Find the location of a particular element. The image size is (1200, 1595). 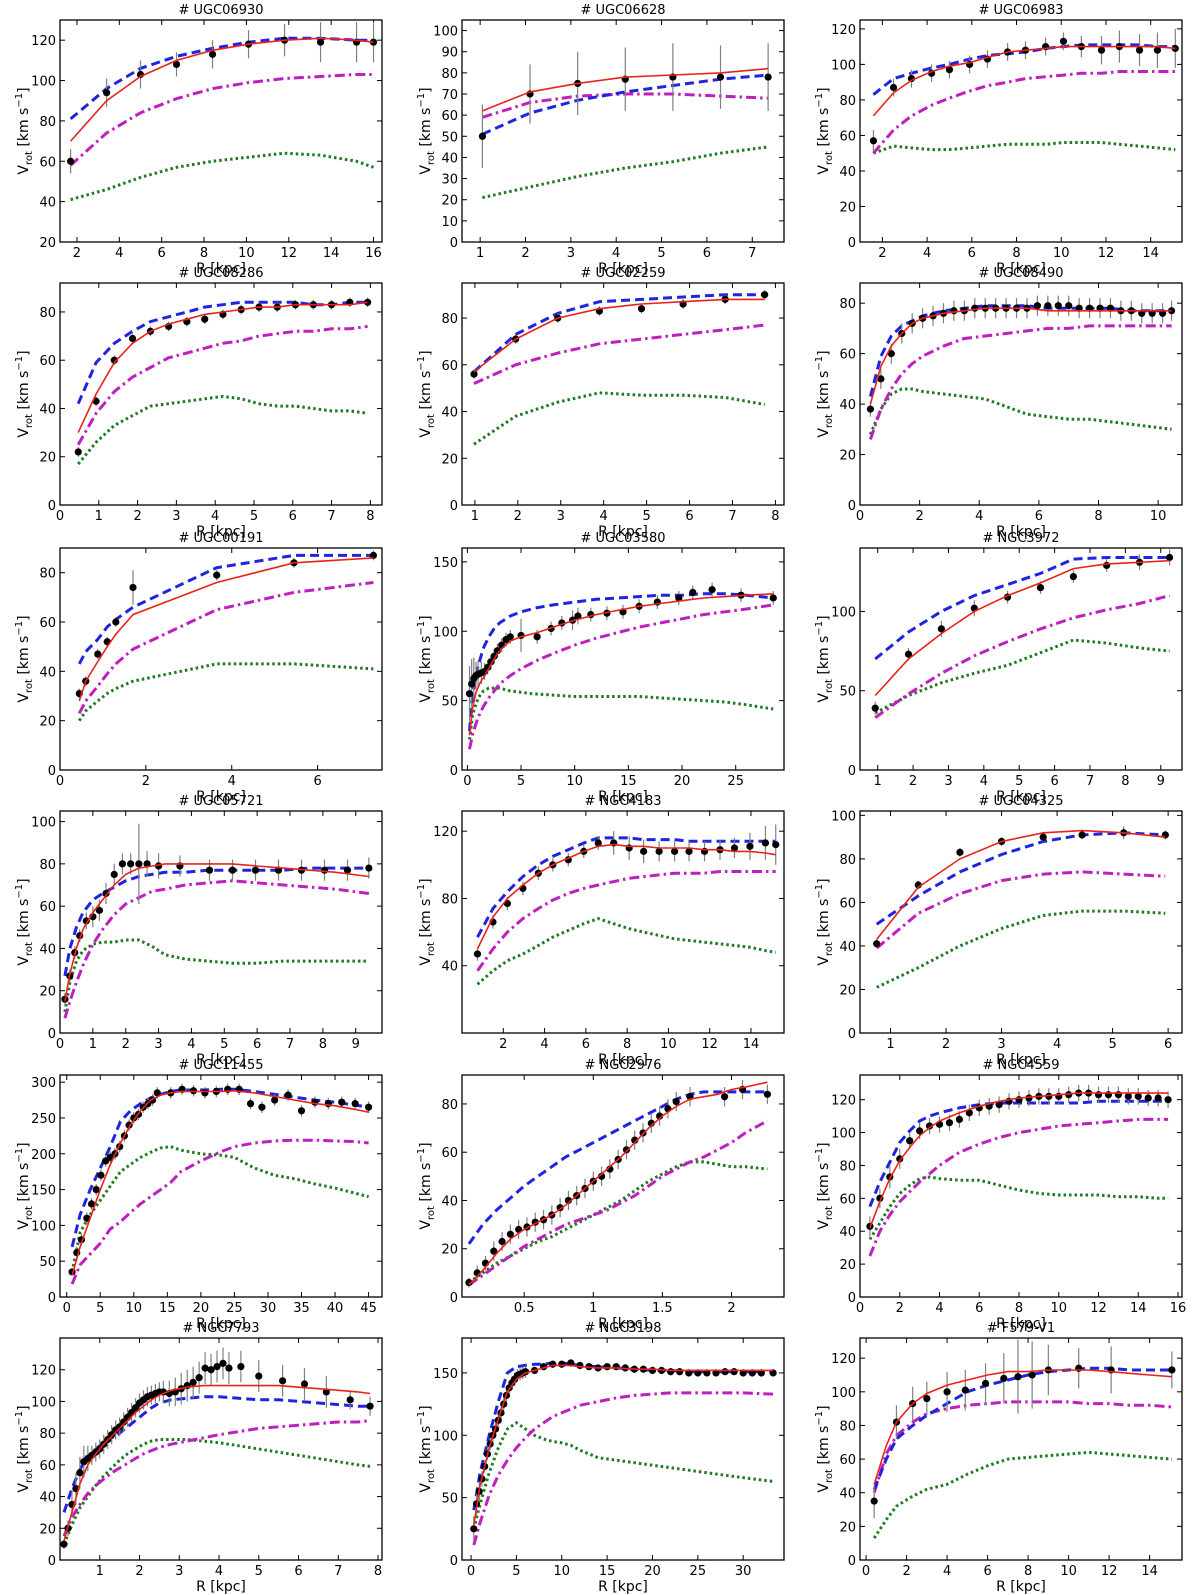

y-tick-label: 30 is located at coordinates (449, 180).